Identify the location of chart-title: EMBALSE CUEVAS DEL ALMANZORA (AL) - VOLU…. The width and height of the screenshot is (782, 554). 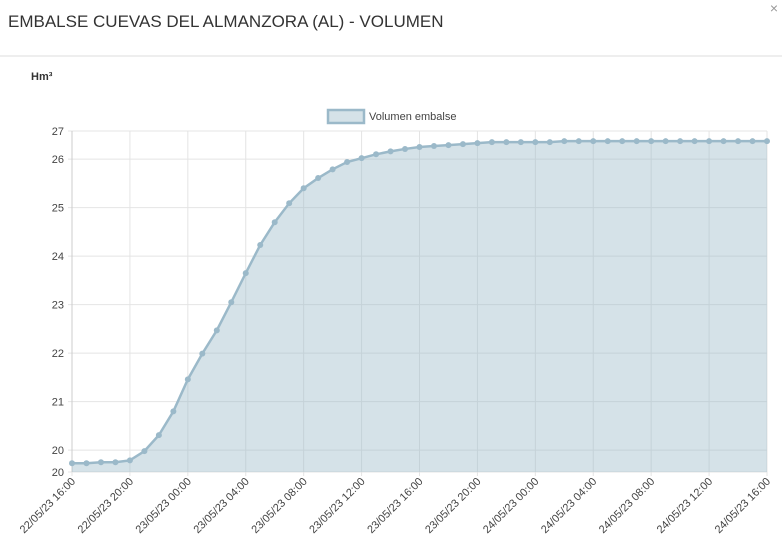
(226, 21).